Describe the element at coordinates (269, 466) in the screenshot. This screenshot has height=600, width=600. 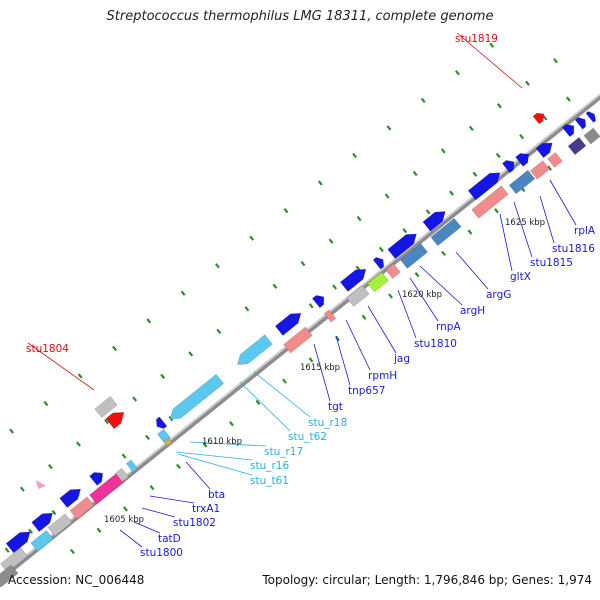
I see `gene-label-stu_r16: stu_r16` at that location.